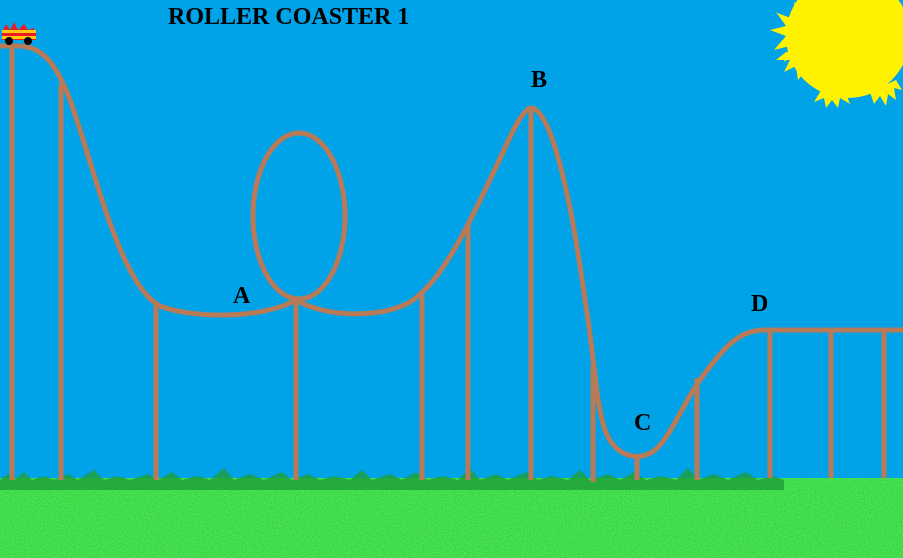  Describe the element at coordinates (242, 296) in the screenshot. I see `point-label-a: A` at that location.